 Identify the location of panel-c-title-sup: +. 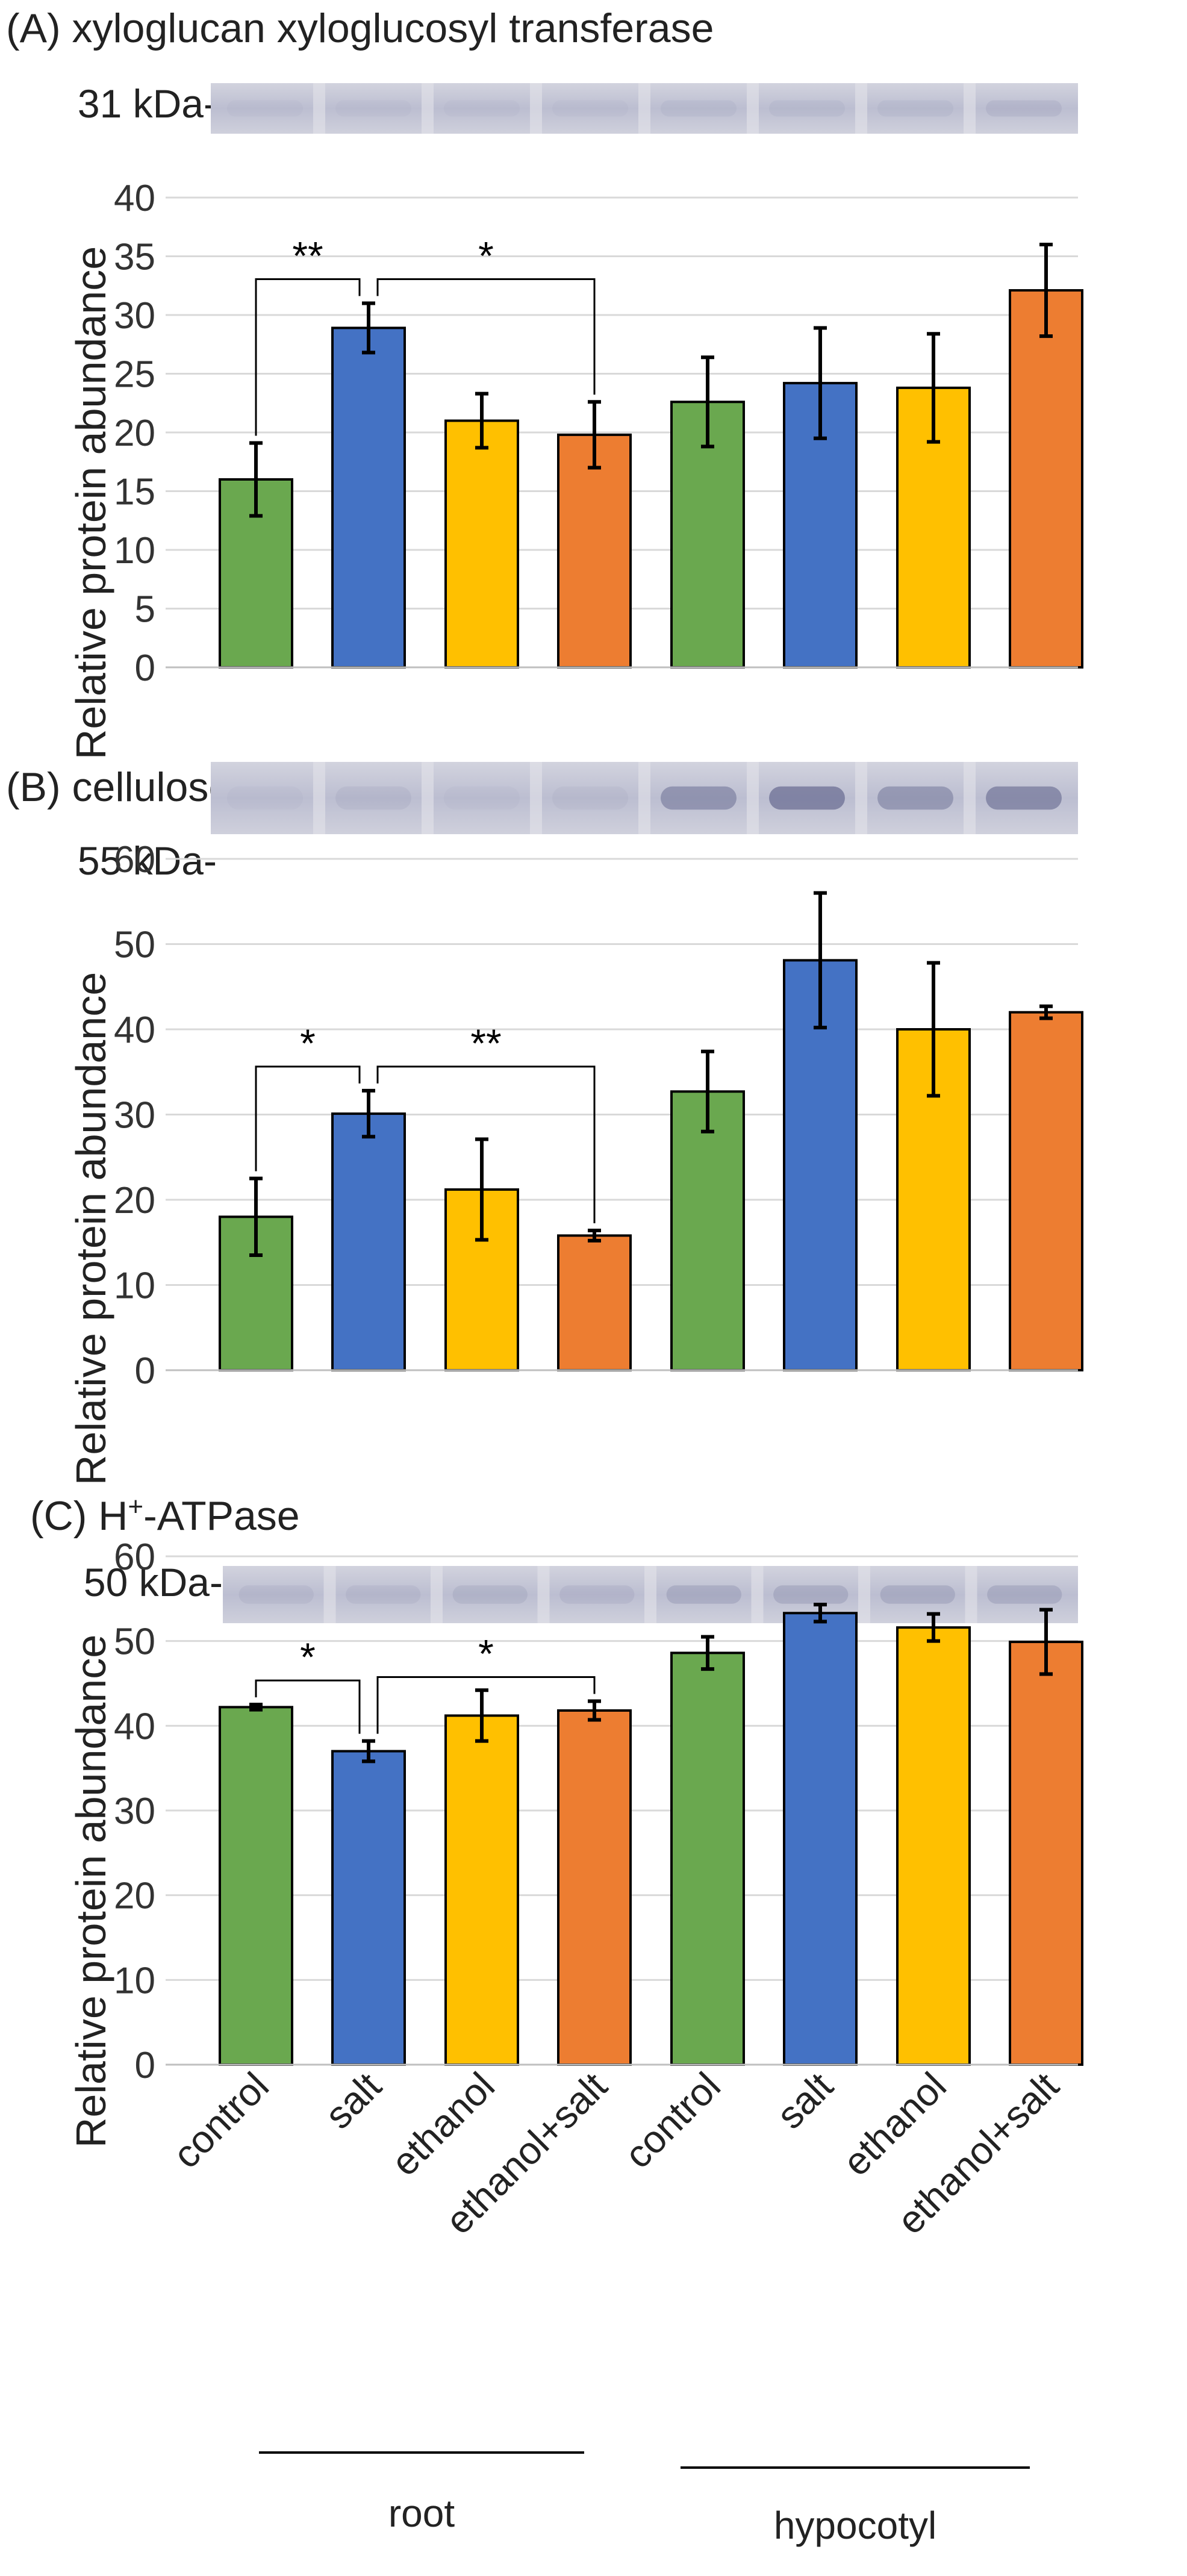
(135, 1506).